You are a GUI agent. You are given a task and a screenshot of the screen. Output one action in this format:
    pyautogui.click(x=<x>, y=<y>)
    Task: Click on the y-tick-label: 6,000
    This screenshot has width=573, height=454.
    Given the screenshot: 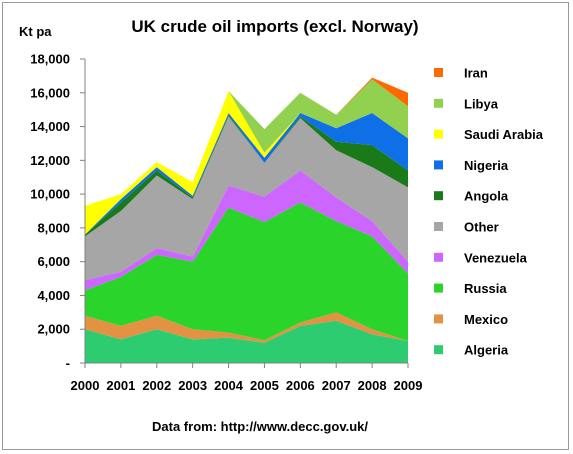 What is the action you would take?
    pyautogui.click(x=53, y=261)
    